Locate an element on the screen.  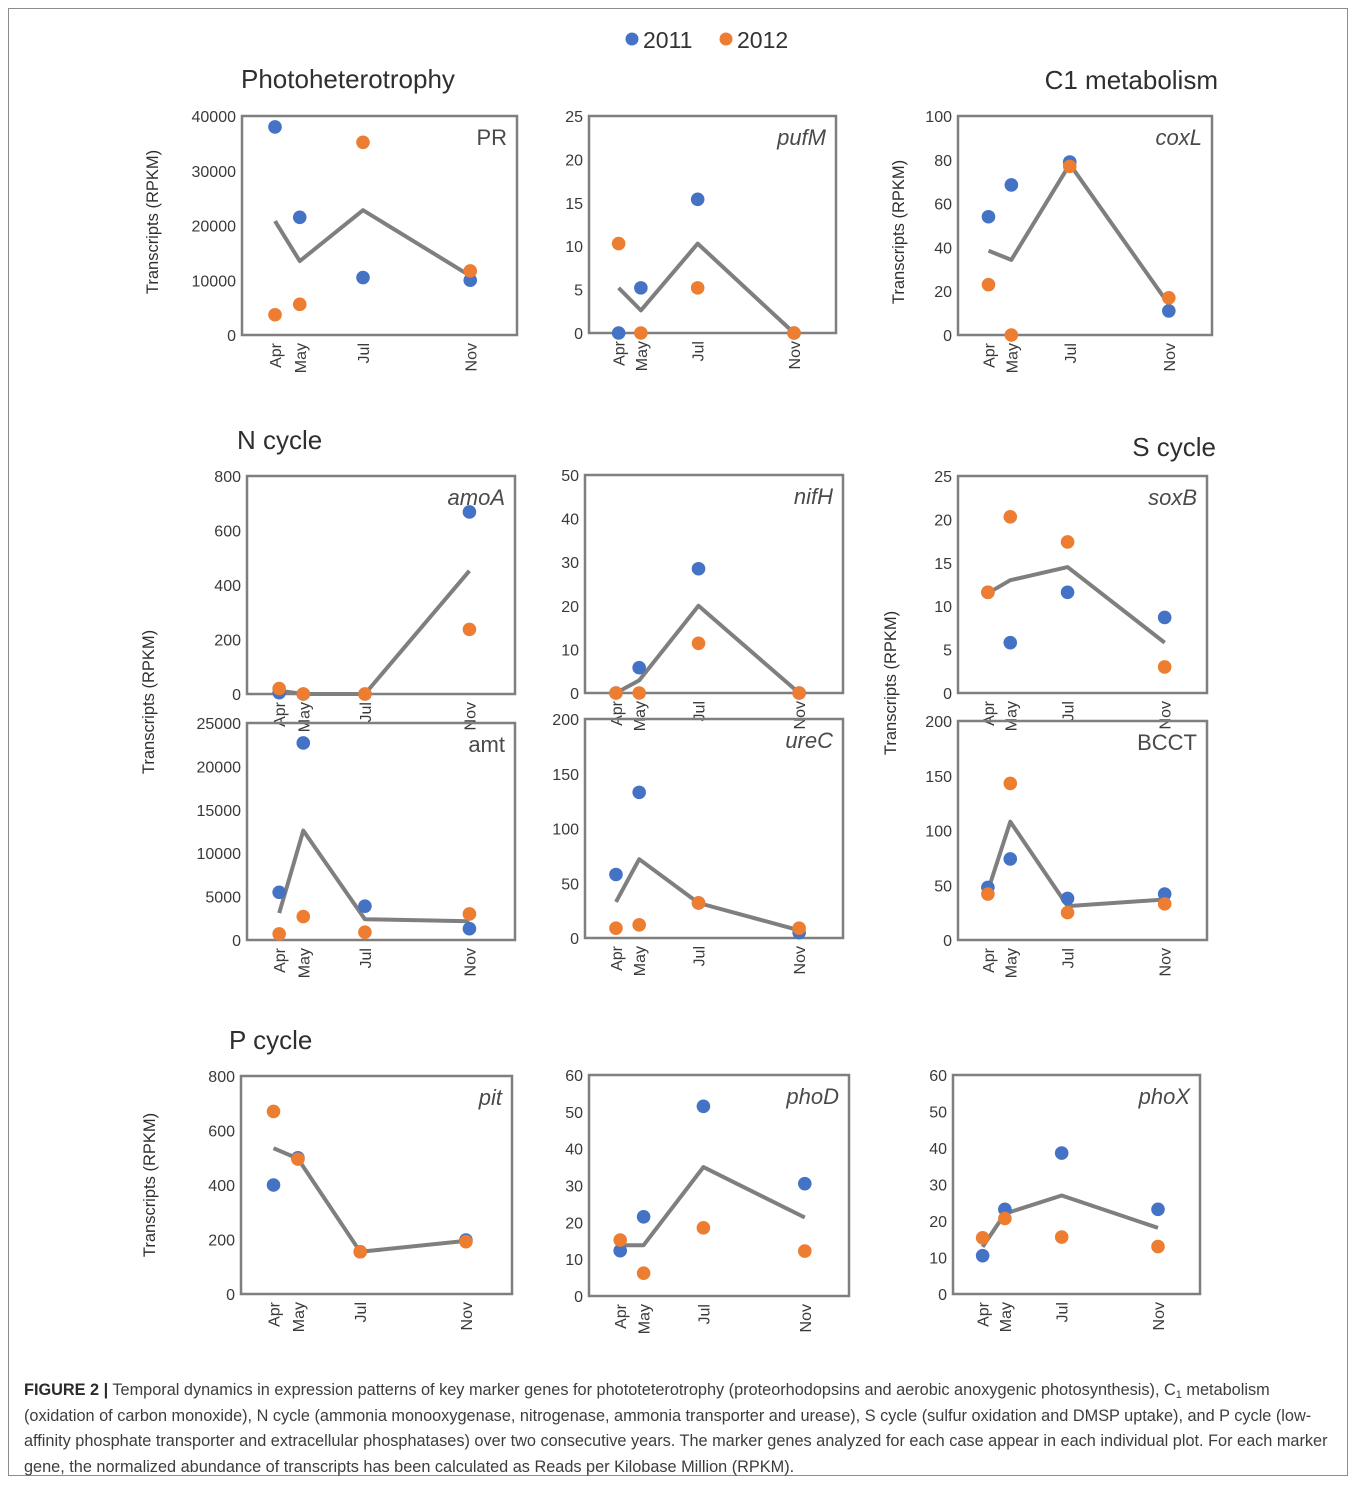
x-tick-label-soxb: Jul is located at coordinates (1069, 711).